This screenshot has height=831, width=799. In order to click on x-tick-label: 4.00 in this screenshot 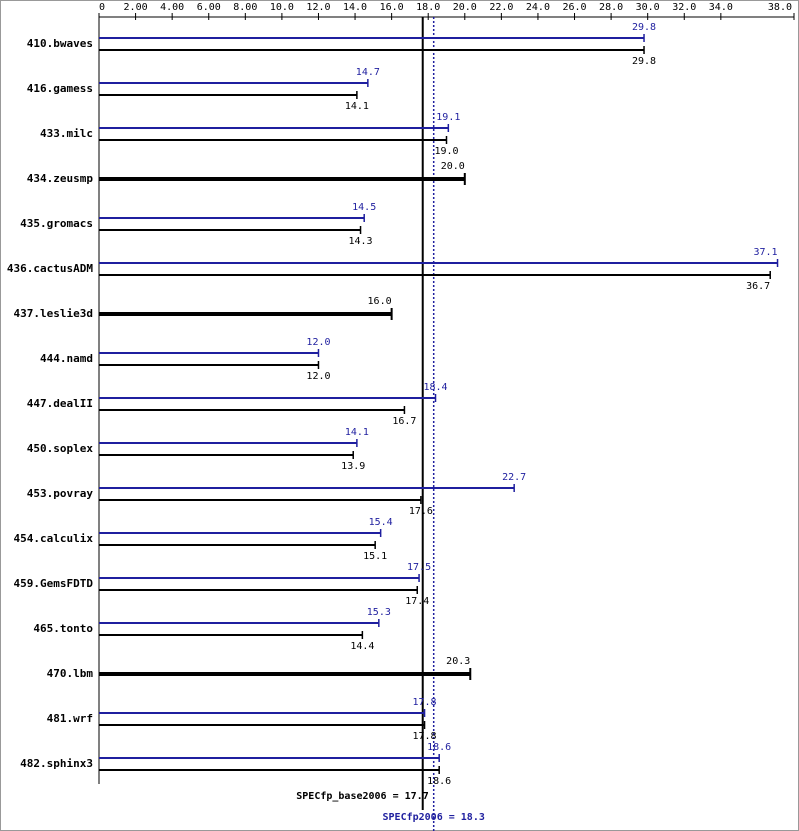, I will do `click(172, 7)`.